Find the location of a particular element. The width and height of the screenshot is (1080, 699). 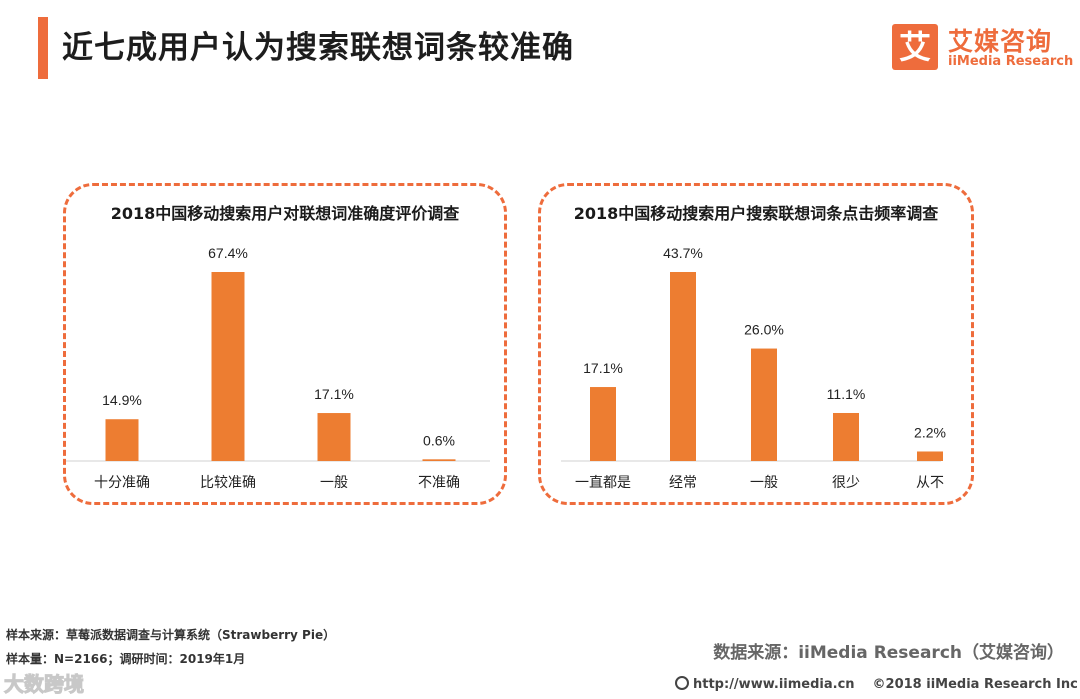

click-frequency-bar-chart: 17.1% 一直都是 43.7% 经常 26.0% 一般 11.1% 很少 2.2% 从不 is located at coordinates (753, 368).